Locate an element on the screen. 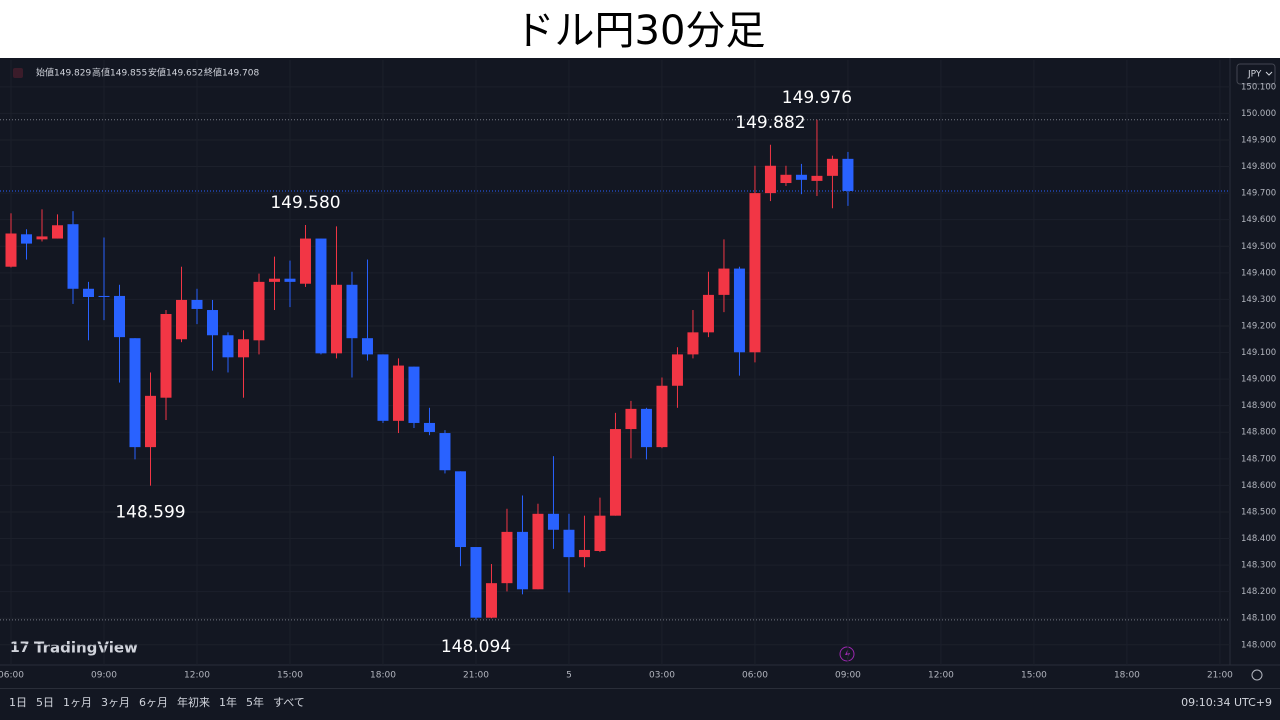 This screenshot has height=720, width=1280. y-tick-label: 149.400 is located at coordinates (1258, 273).